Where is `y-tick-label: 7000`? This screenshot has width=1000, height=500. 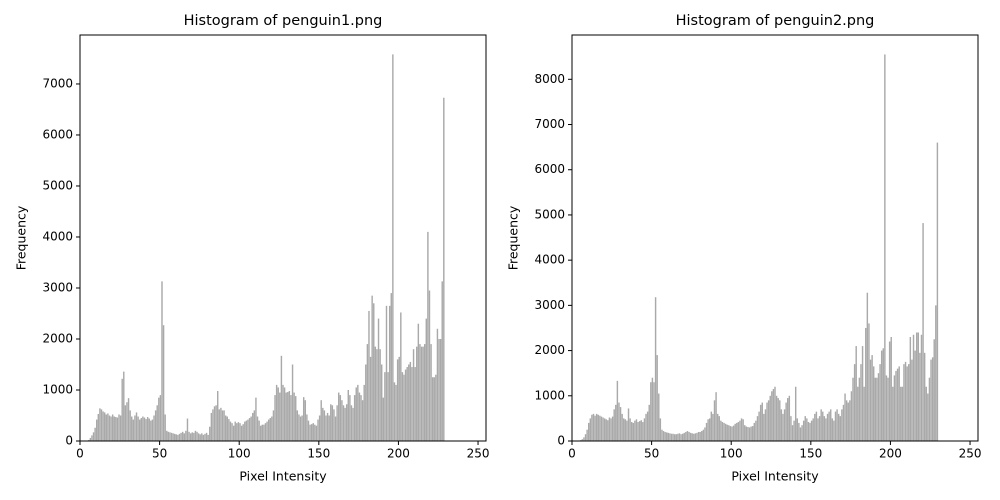 y-tick-label: 7000 is located at coordinates (57, 83).